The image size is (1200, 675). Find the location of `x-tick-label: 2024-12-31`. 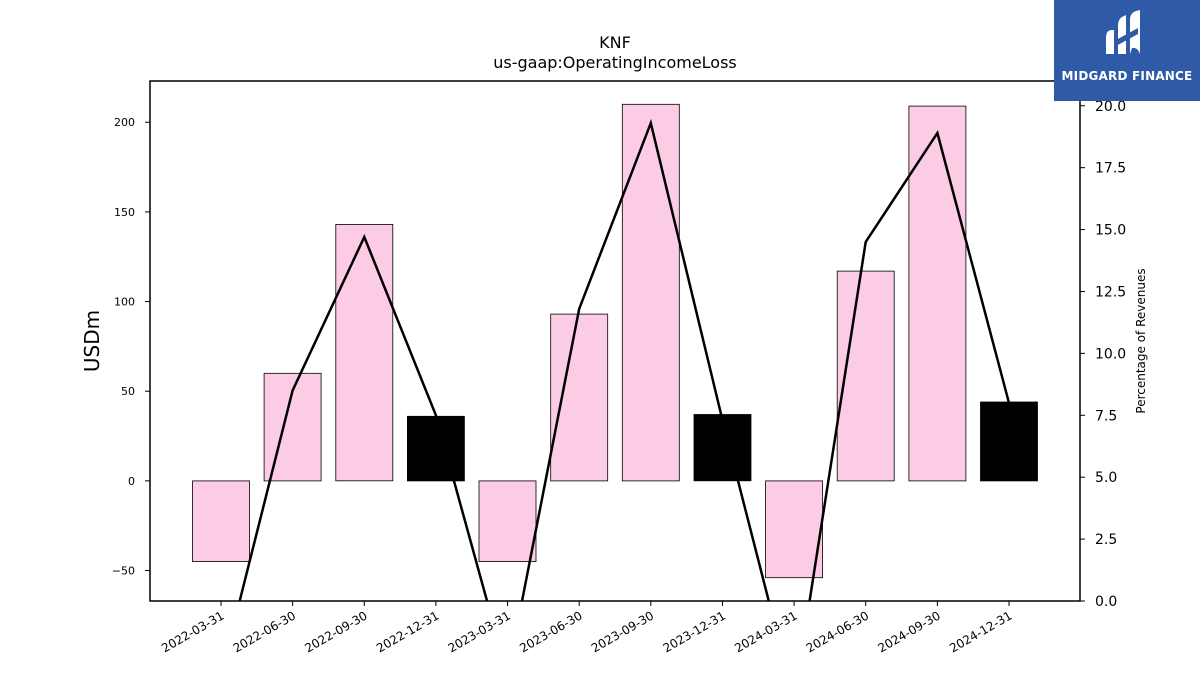

x-tick-label: 2024-12-31 is located at coordinates (980, 631).